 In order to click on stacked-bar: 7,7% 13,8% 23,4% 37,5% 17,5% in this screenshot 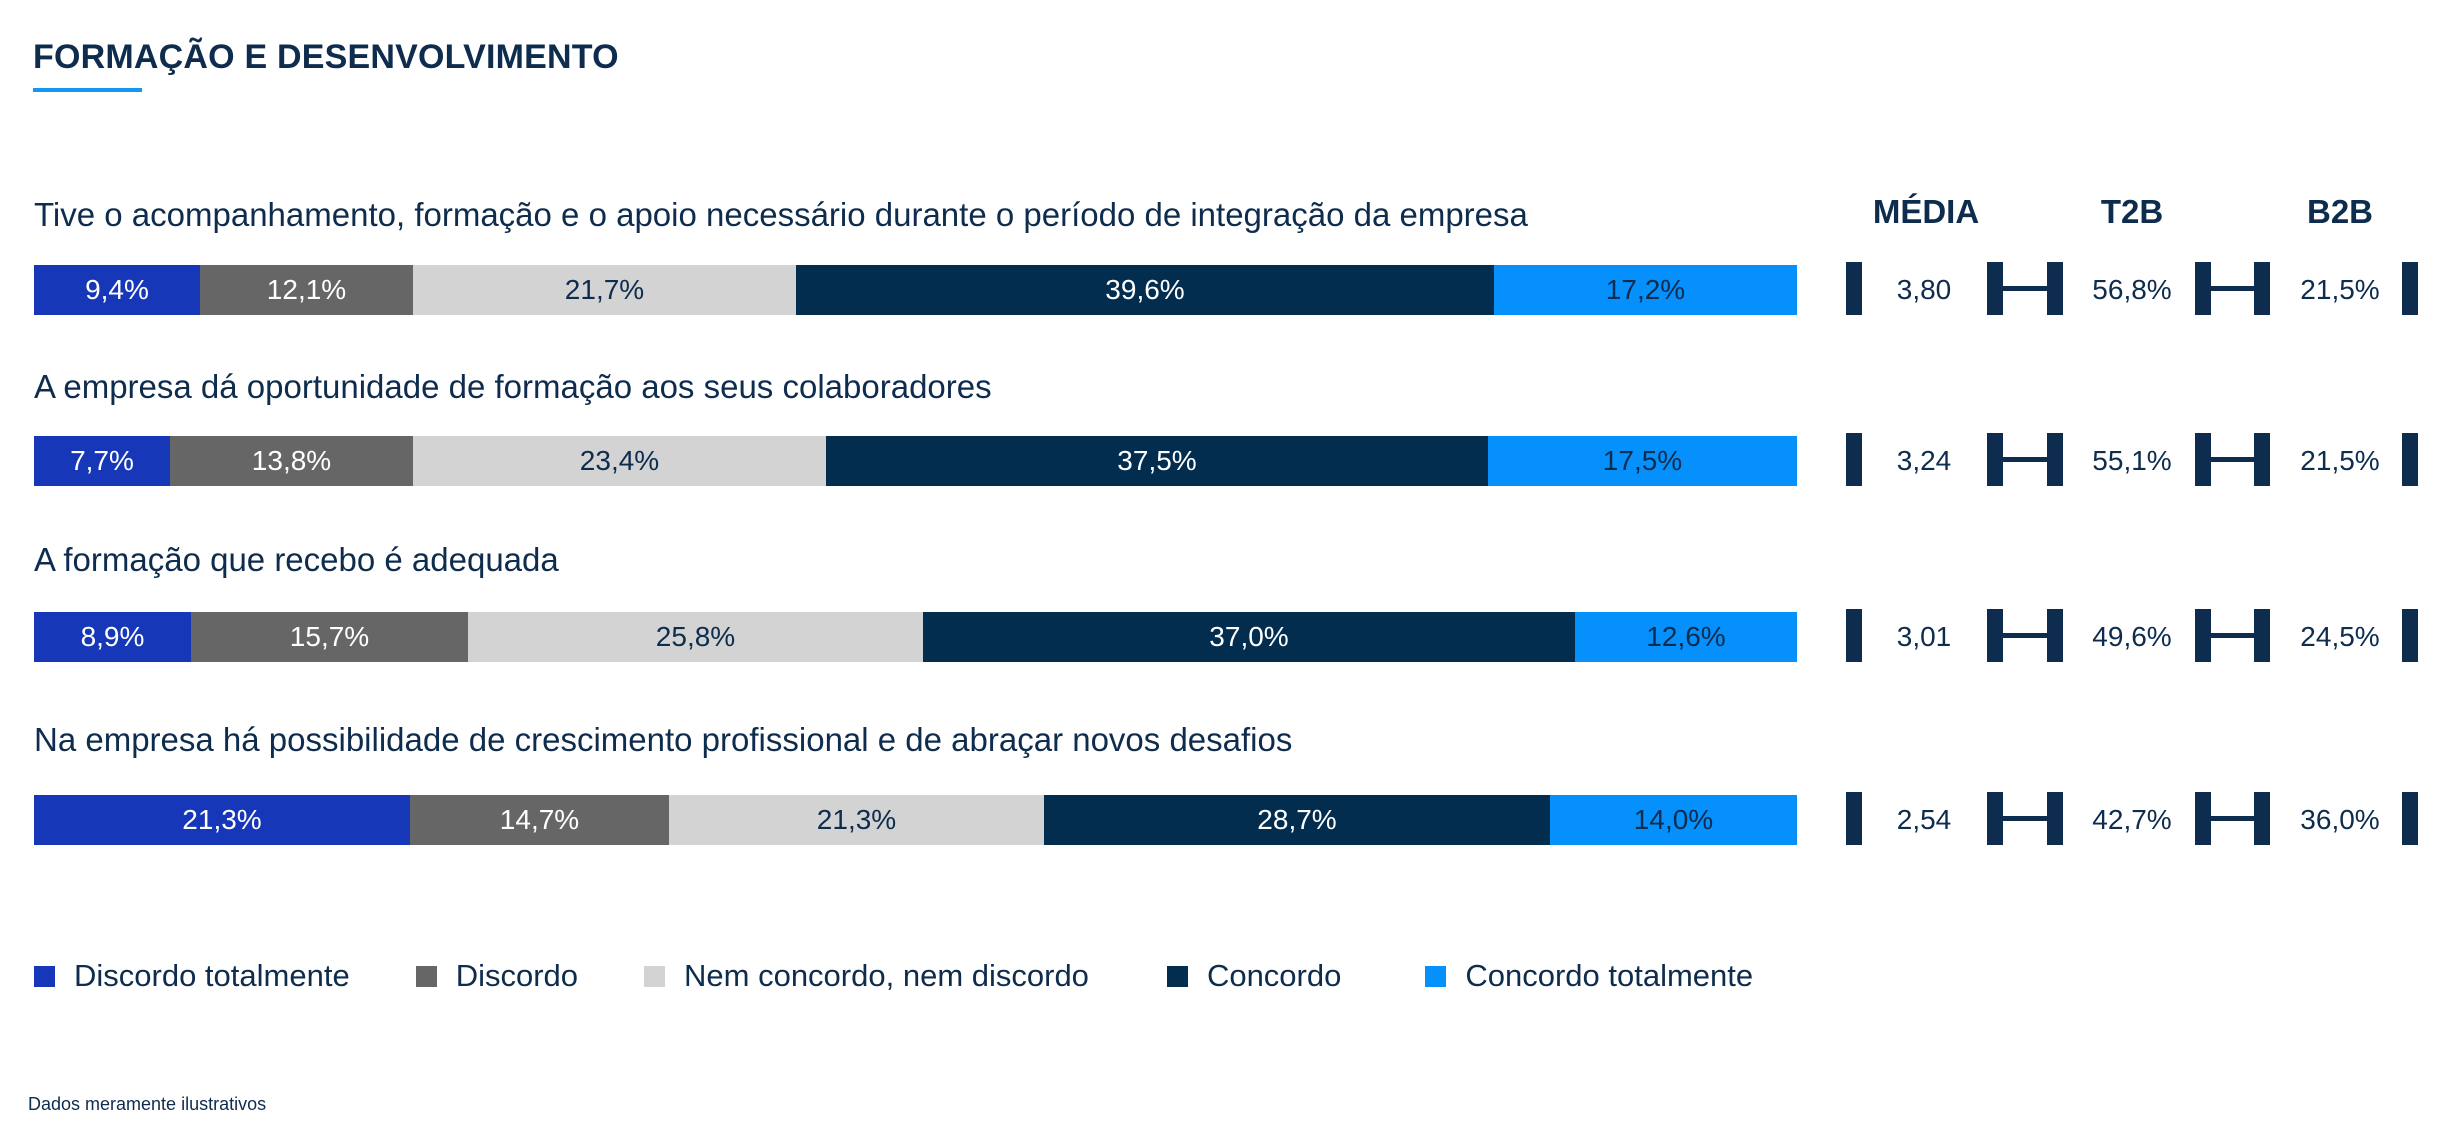, I will do `click(915, 461)`.